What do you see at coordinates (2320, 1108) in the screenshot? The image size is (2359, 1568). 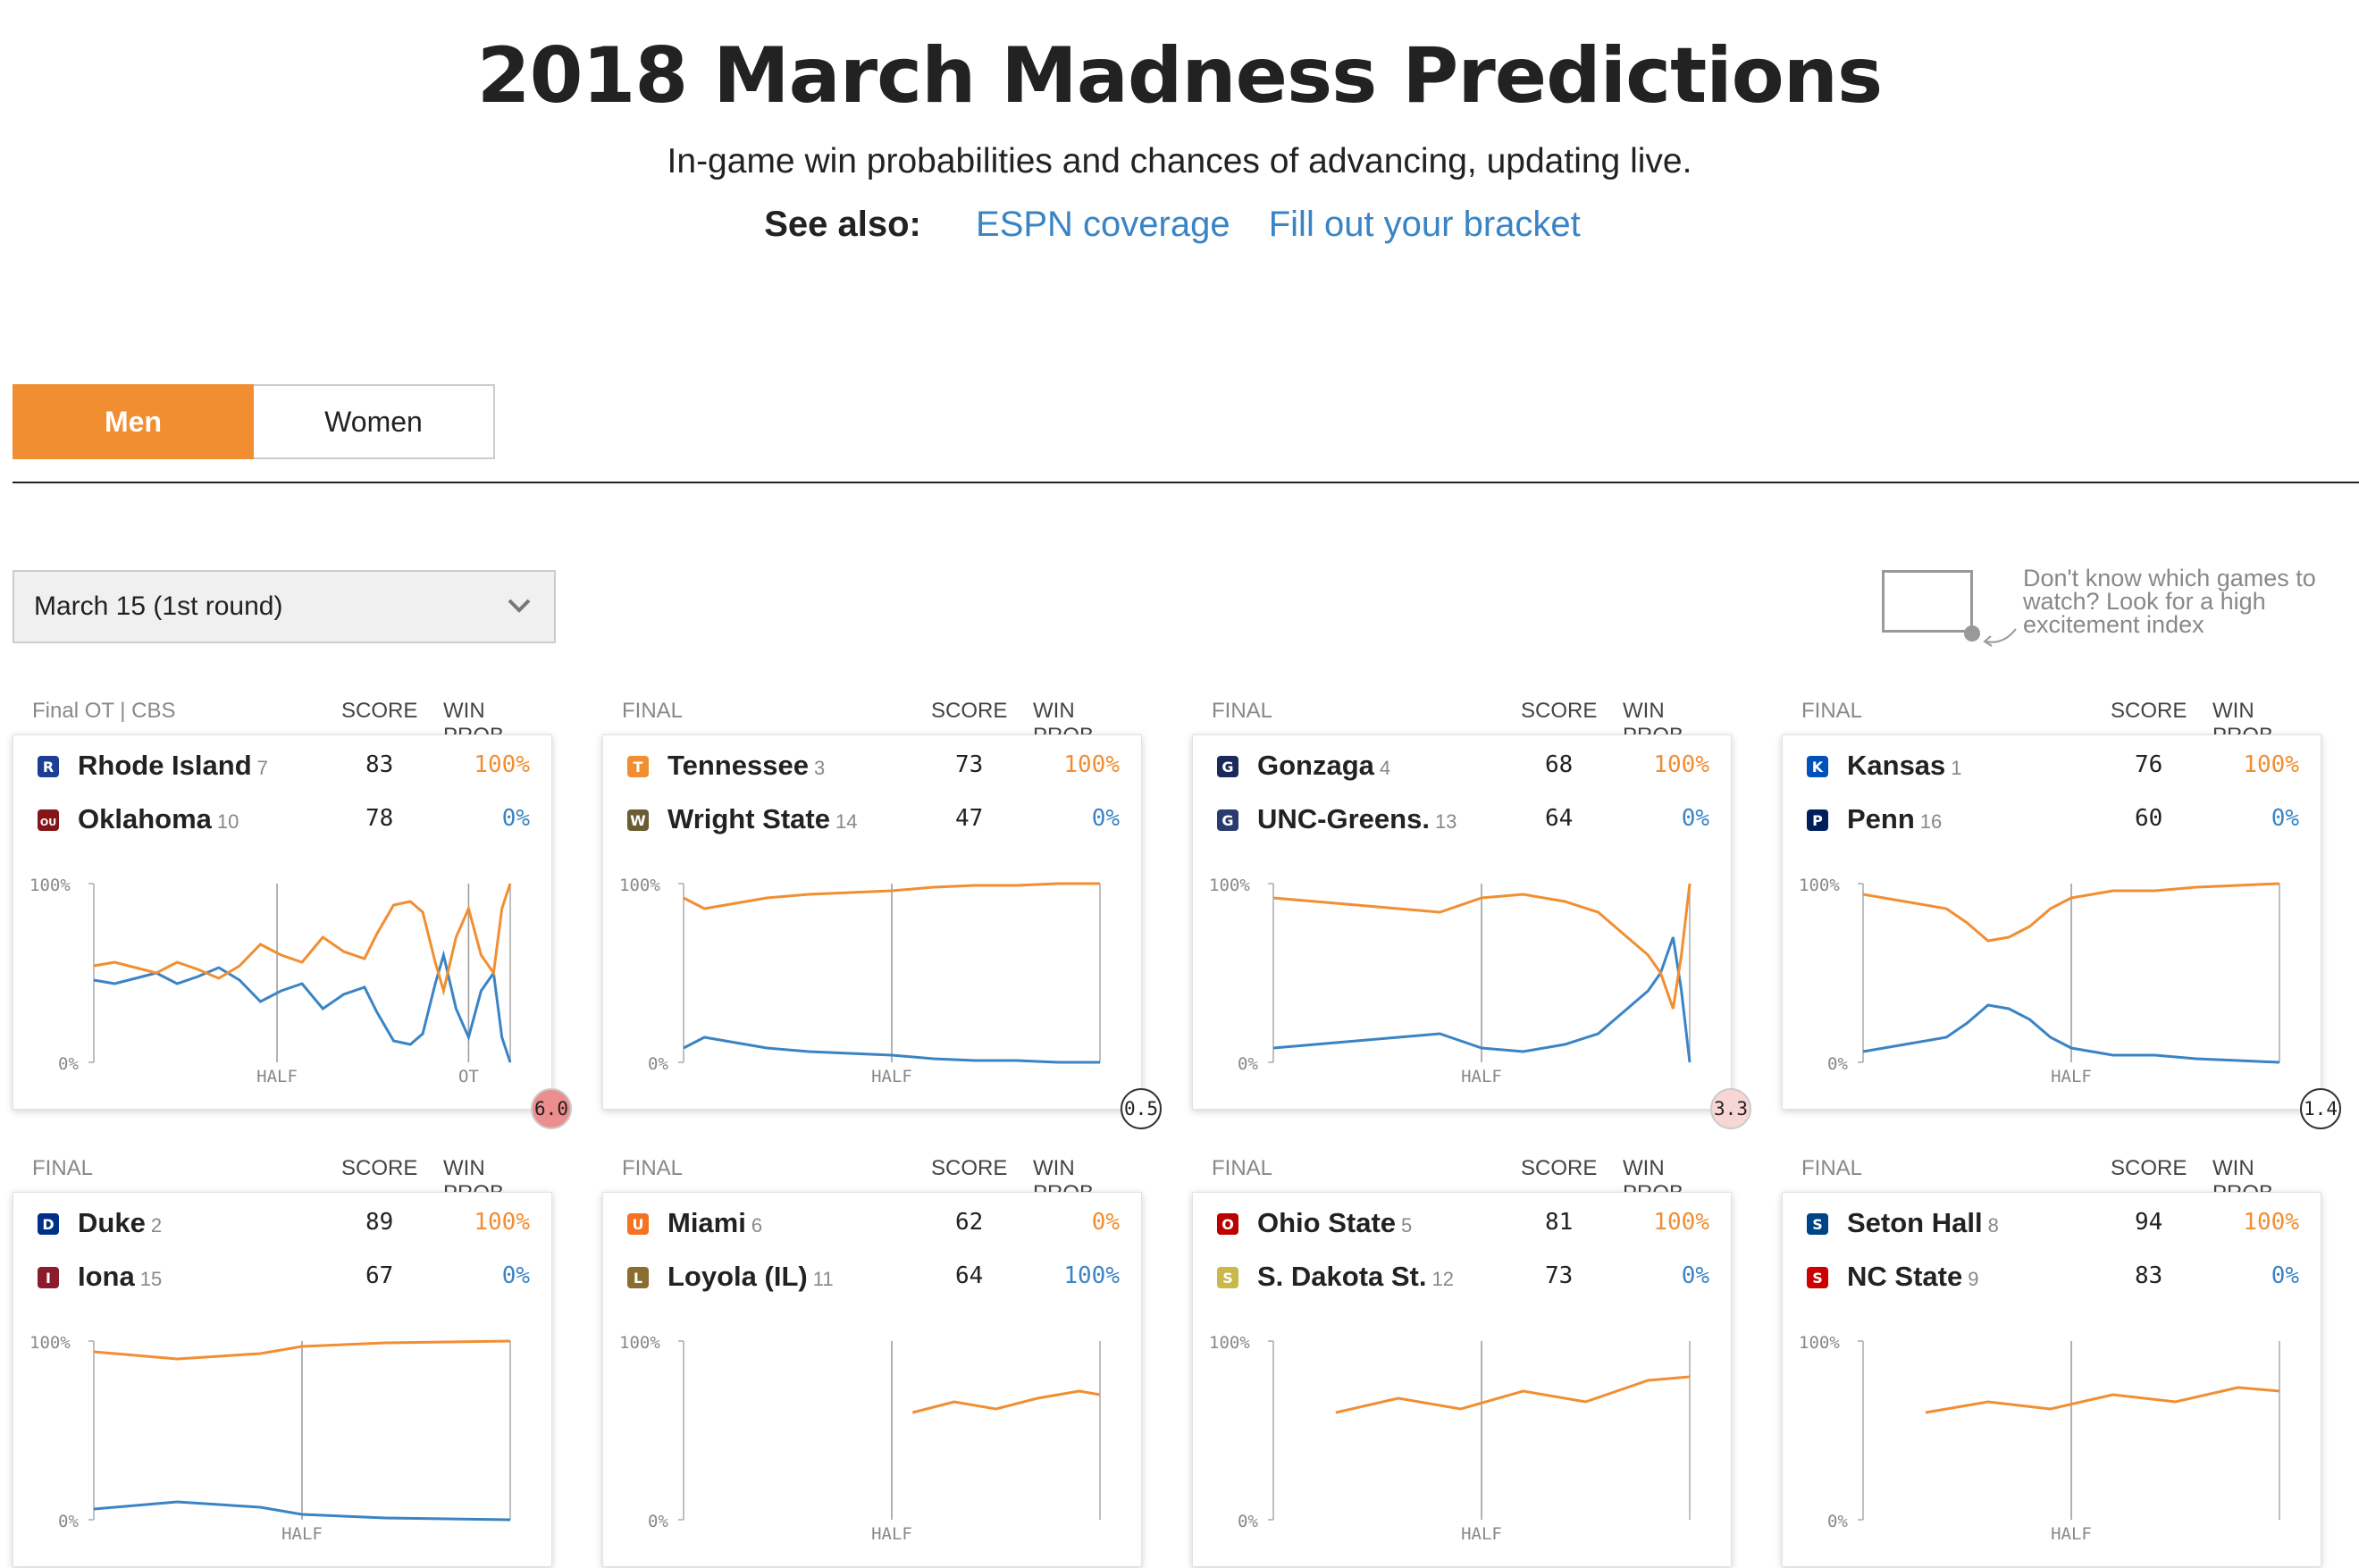 I see `excitement-badge: 1.4` at bounding box center [2320, 1108].